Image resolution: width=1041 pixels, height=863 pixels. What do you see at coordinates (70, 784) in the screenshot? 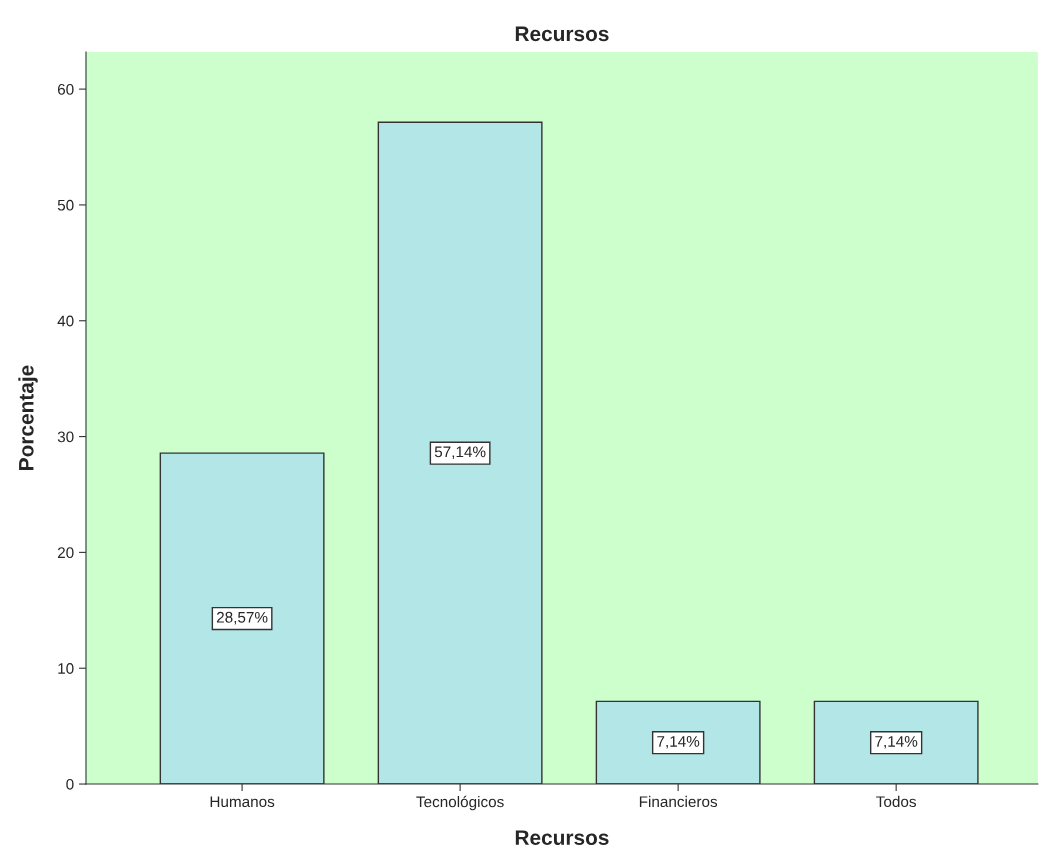
I see `y-tick-label: 0` at bounding box center [70, 784].